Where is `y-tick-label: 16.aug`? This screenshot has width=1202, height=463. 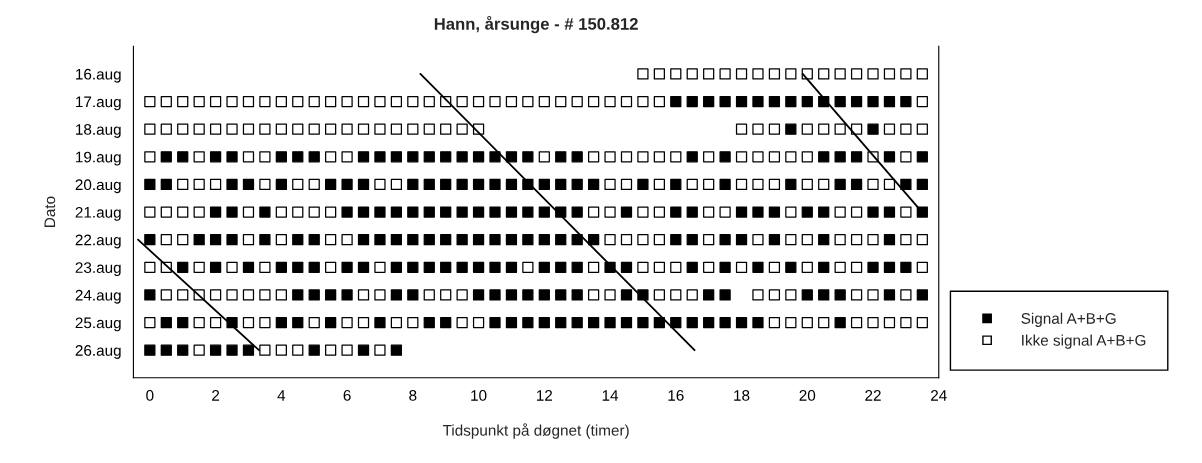
y-tick-label: 16.aug is located at coordinates (98, 75).